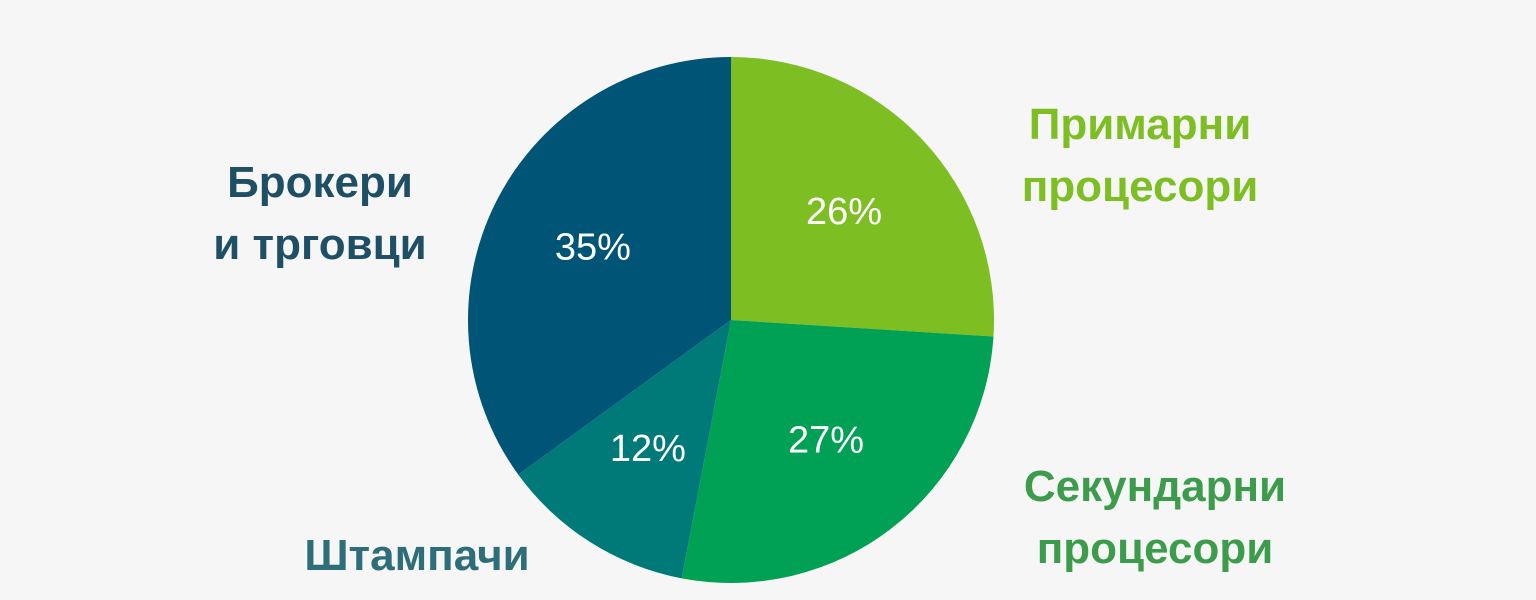 The image size is (1536, 600). I want to click on pie-slice-printers, so click(624, 449).